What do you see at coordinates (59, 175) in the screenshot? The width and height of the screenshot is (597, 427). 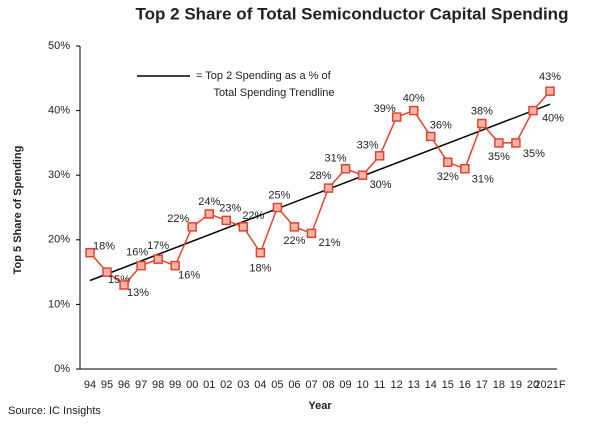 I see `y-tick-label: 30%` at bounding box center [59, 175].